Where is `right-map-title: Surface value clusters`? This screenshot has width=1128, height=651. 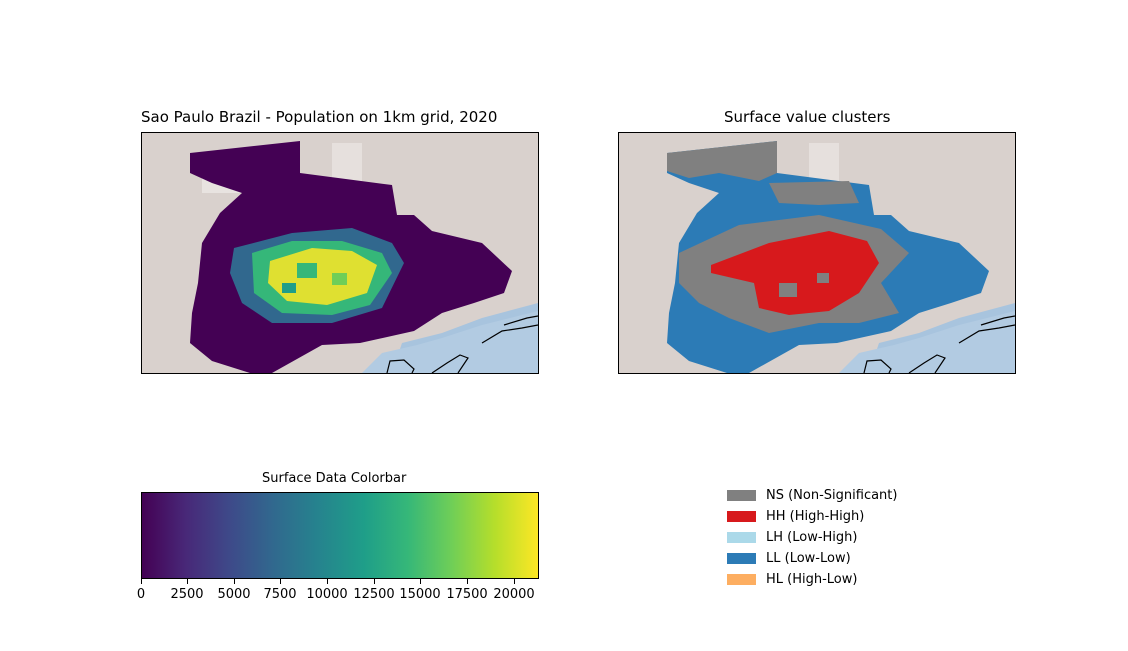 right-map-title: Surface value clusters is located at coordinates (807, 117).